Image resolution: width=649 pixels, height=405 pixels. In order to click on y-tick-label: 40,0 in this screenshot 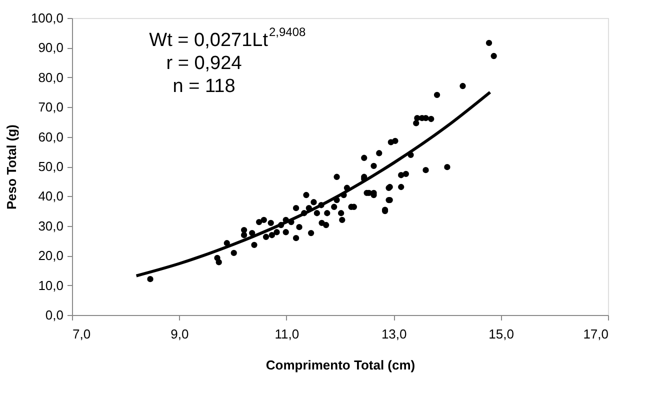, I will do `click(51, 196)`.